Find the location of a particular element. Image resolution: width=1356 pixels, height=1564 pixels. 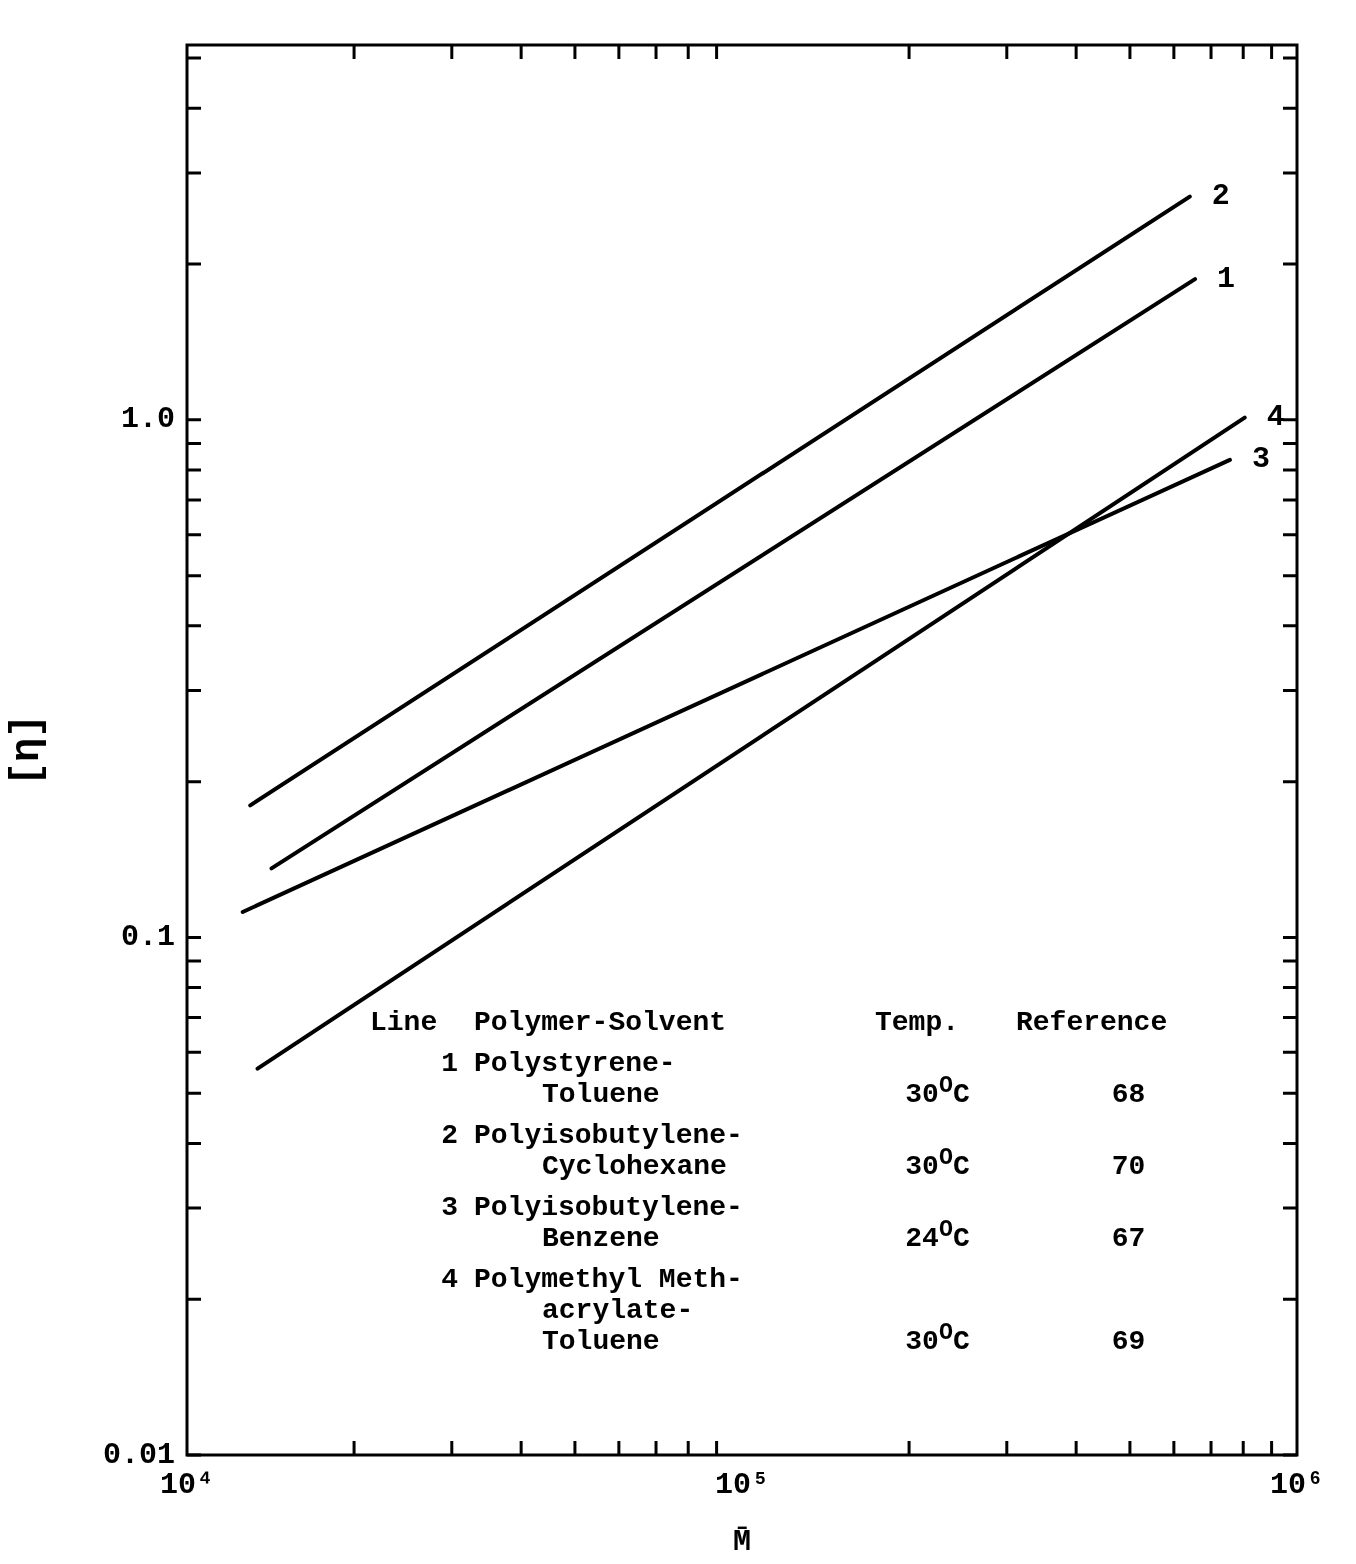

annotation: 68 is located at coordinates (1128, 1095).